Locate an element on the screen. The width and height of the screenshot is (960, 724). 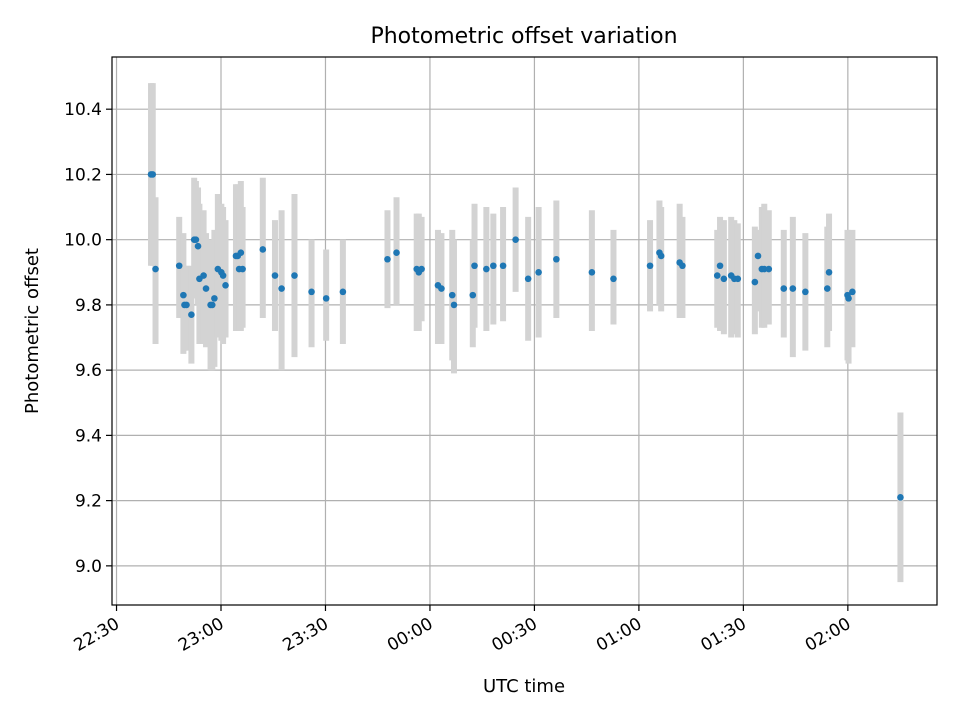
y-tick-label: 9.2 is located at coordinates (88, 502).